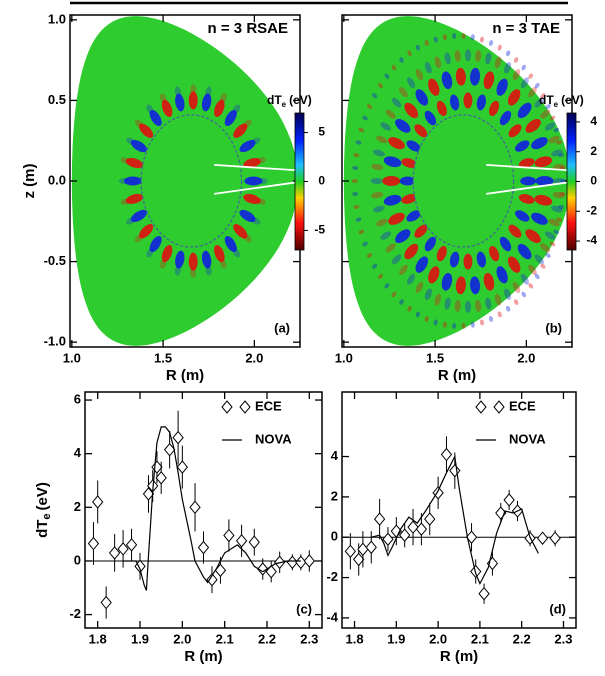 Image resolution: width=605 pixels, height=676 pixels. Describe the element at coordinates (309, 638) in the screenshot. I see `x-tick-label: 2.3` at that location.